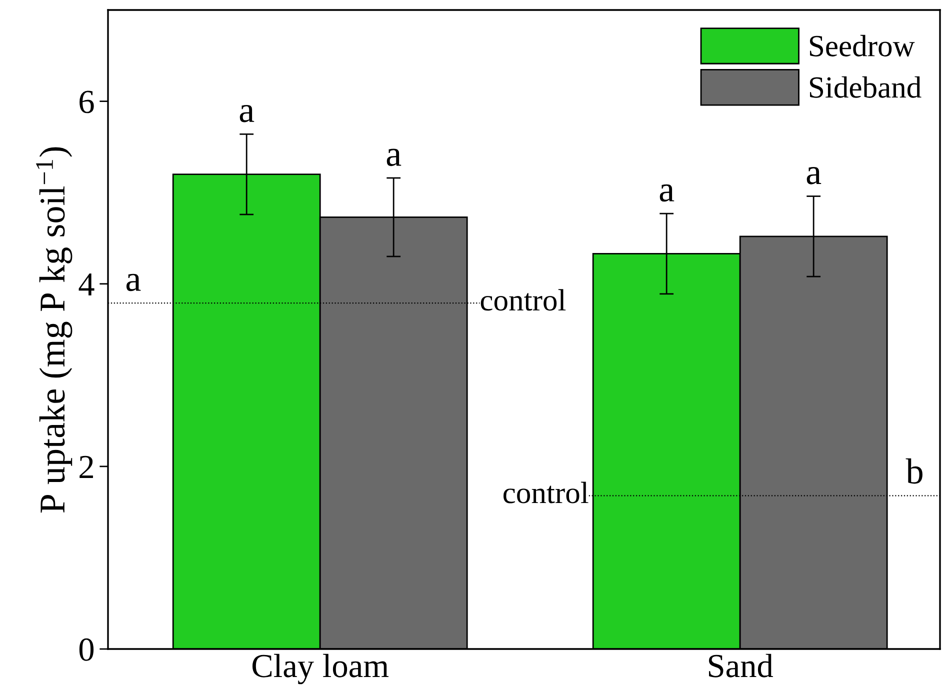  Describe the element at coordinates (914, 471) in the screenshot. I see `annotation: b` at that location.